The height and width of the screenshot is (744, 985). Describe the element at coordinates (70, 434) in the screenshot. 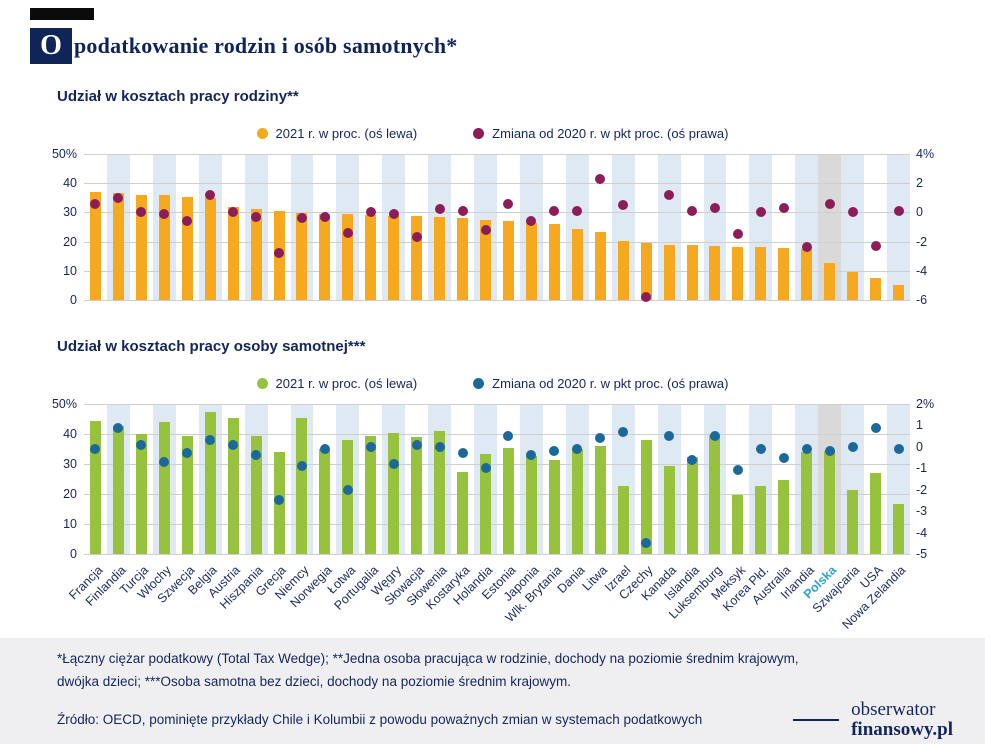

I see `left-axis-tick: 40` at that location.